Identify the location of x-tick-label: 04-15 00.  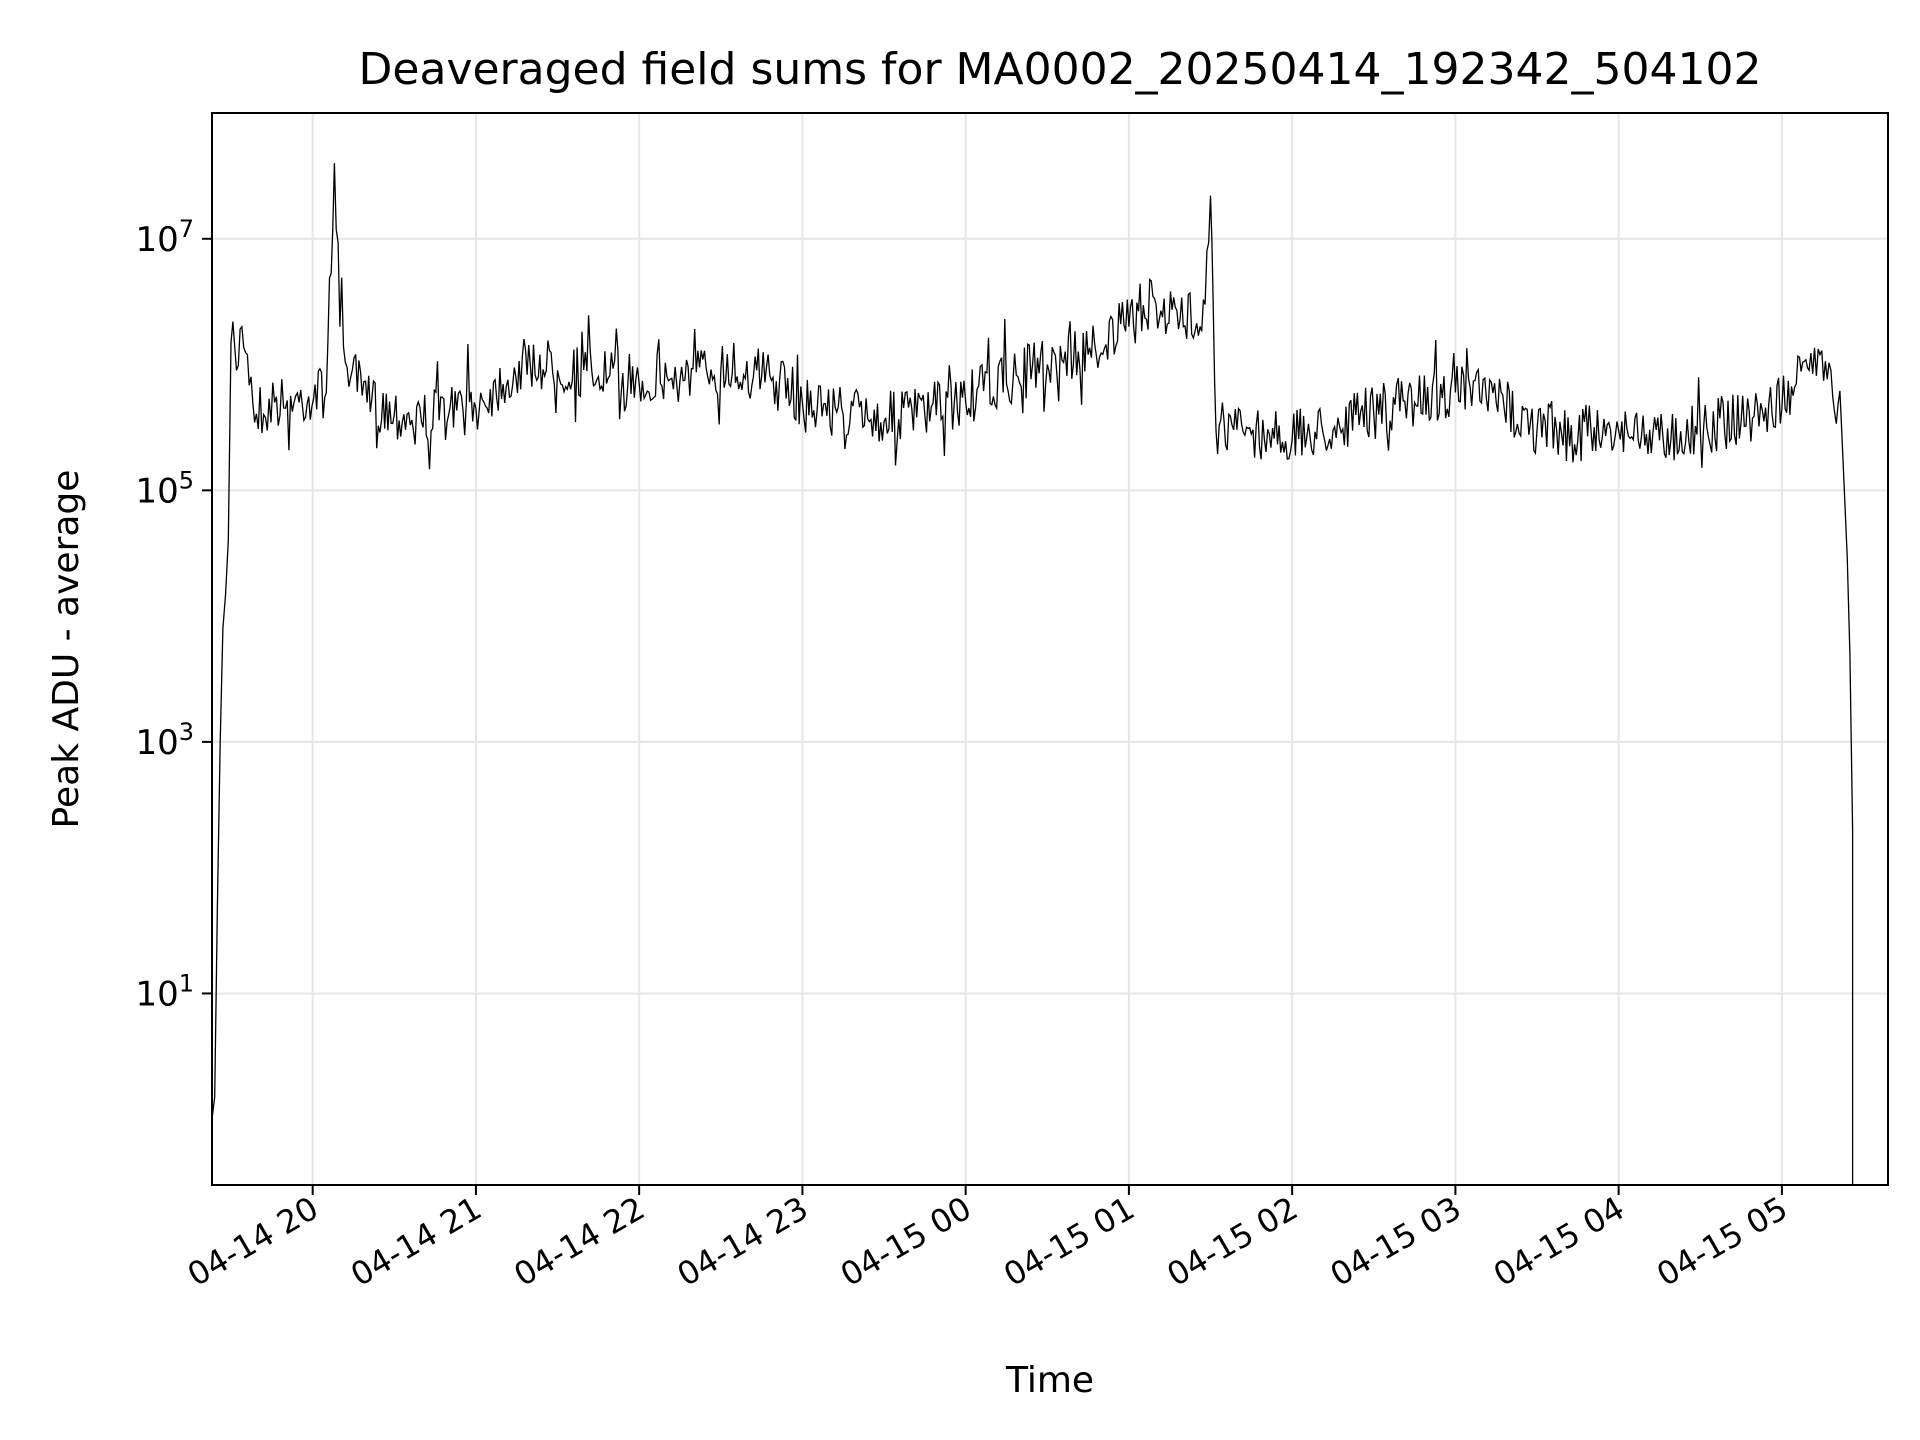
(906, 1241).